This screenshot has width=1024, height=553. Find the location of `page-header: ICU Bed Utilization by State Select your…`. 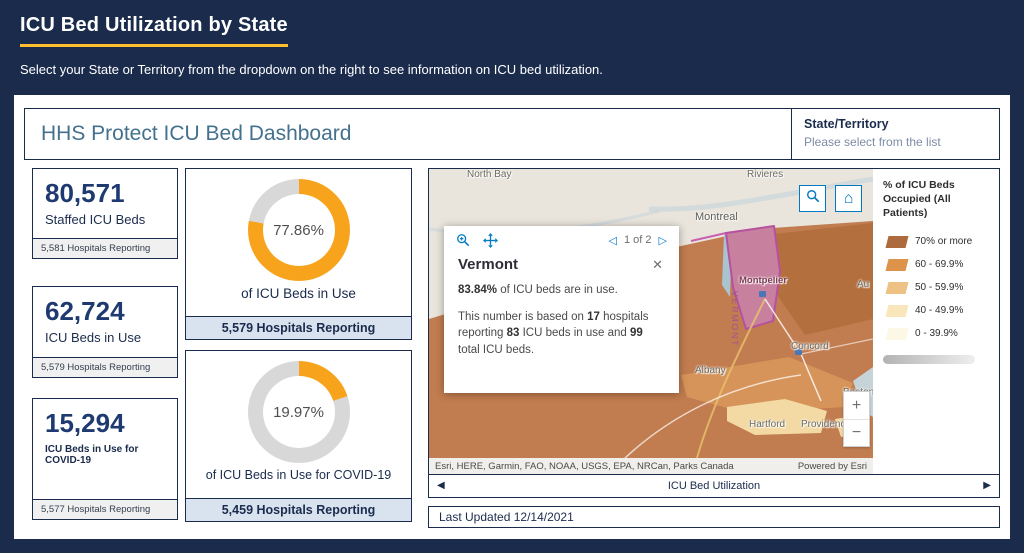

page-header: ICU Bed Utilization by State Select your… is located at coordinates (512, 38).